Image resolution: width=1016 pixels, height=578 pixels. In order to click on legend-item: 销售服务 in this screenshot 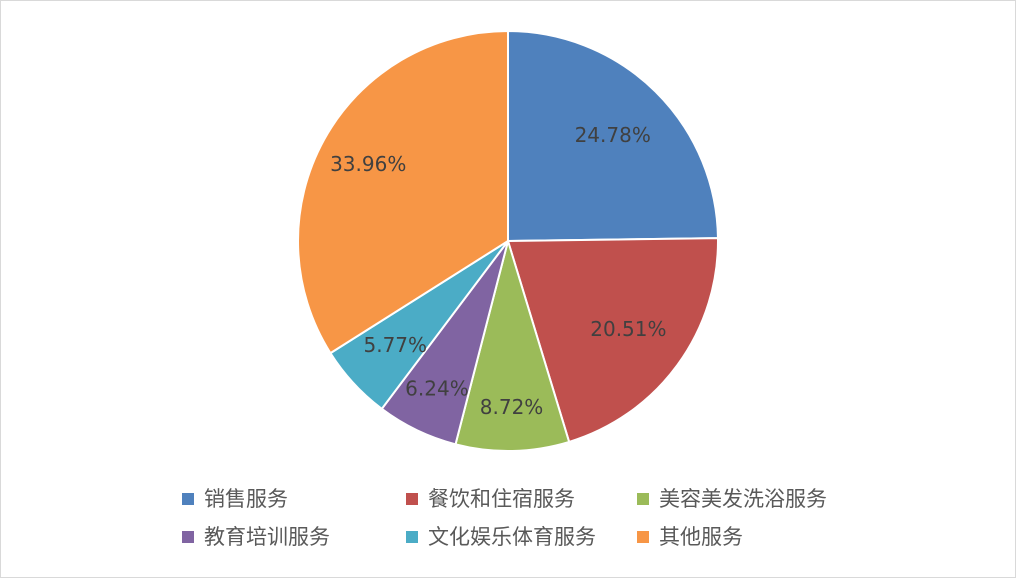, I will do `click(235, 499)`.